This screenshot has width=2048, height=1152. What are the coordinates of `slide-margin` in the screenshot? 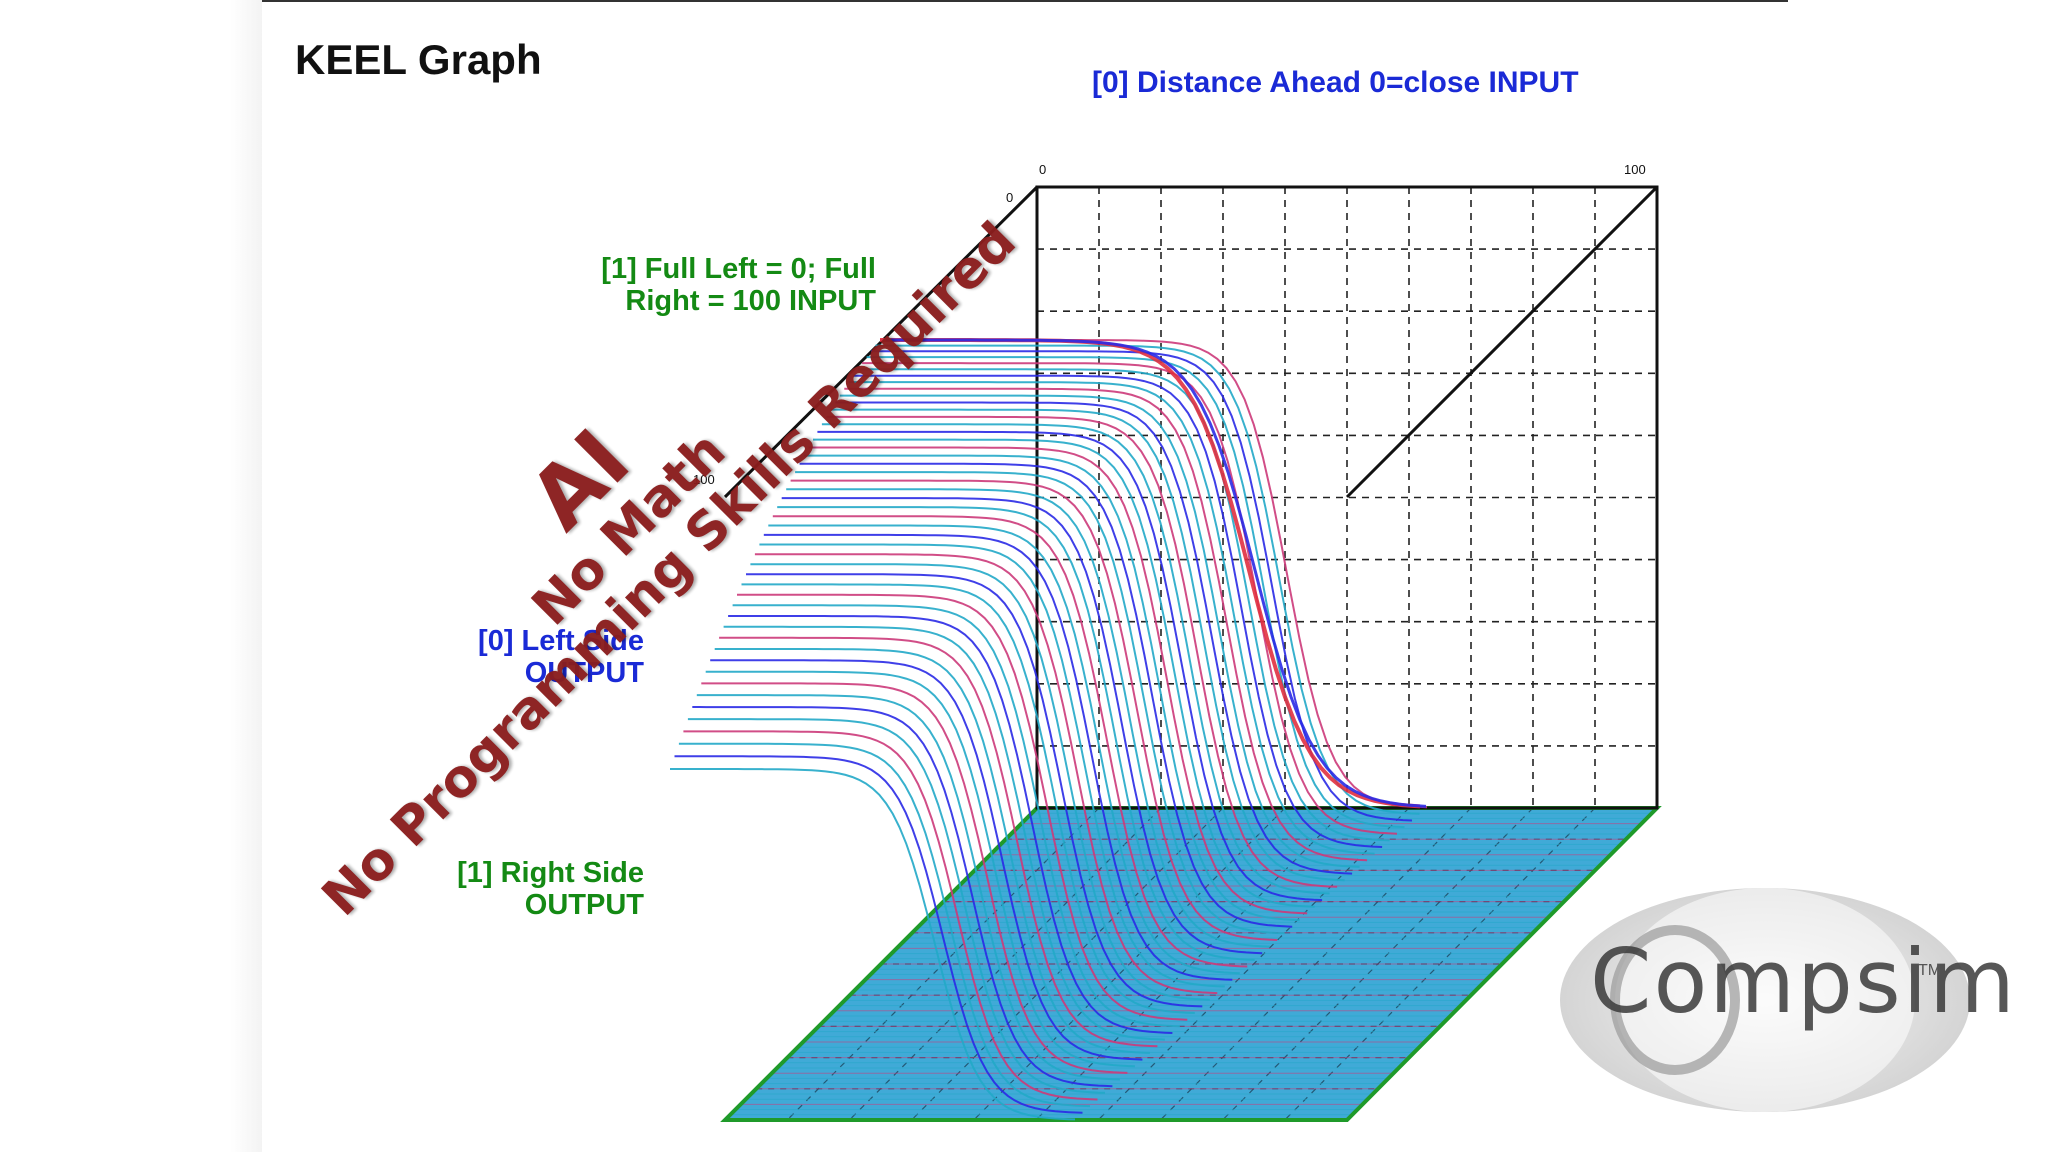 It's located at (131, 576).